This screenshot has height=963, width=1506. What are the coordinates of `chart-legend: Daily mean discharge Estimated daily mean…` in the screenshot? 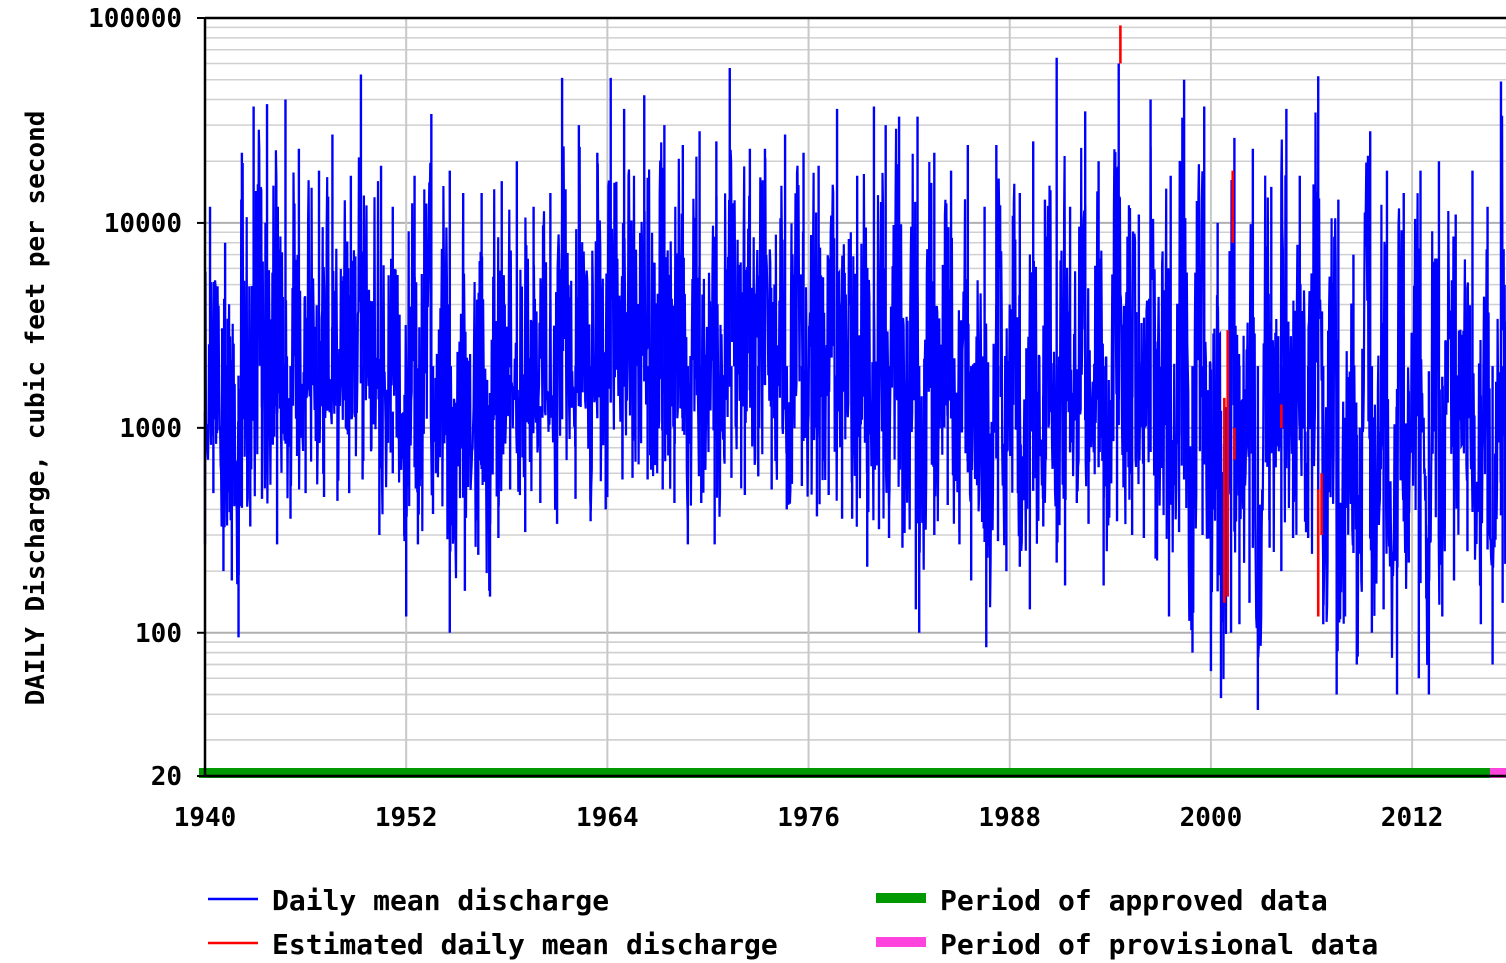 It's located at (793, 922).